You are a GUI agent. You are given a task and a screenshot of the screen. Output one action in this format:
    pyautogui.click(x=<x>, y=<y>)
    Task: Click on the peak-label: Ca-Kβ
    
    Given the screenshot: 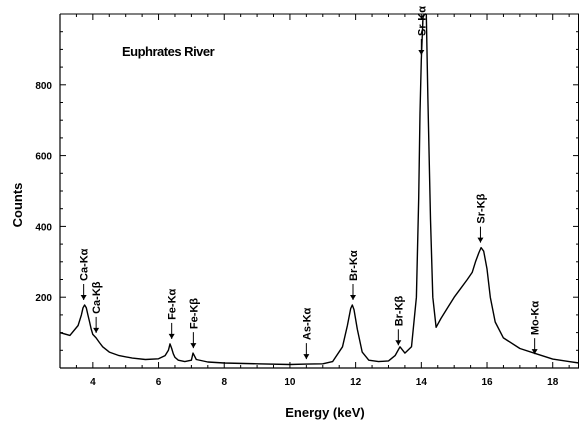 What is the action you would take?
    pyautogui.click(x=97, y=297)
    